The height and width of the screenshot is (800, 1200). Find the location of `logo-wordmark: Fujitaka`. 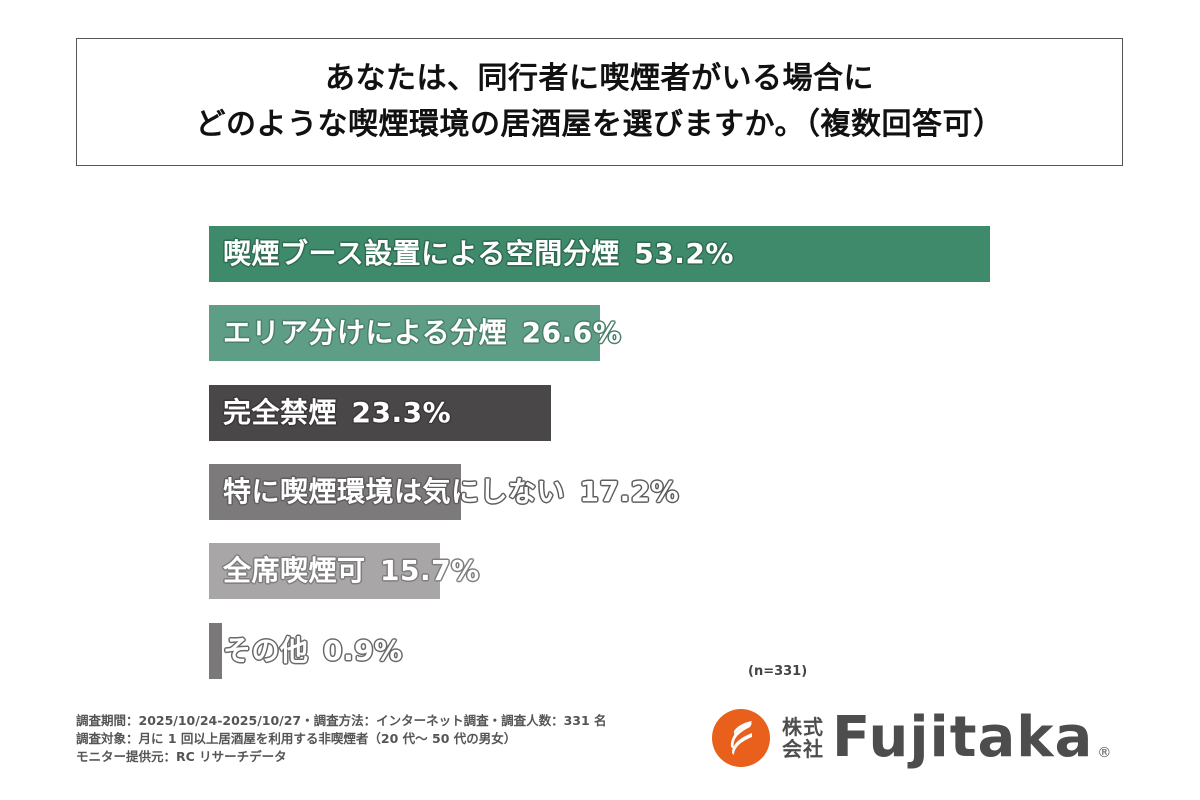

logo-wordmark: Fujitaka is located at coordinates (963, 737).